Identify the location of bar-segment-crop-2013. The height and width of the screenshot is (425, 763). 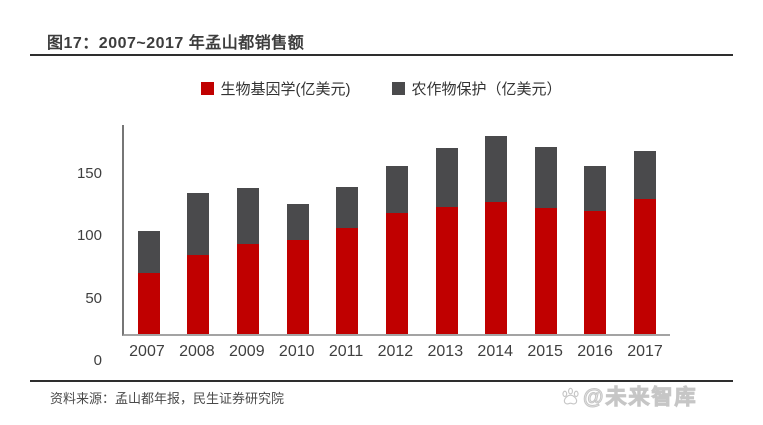
(446, 177).